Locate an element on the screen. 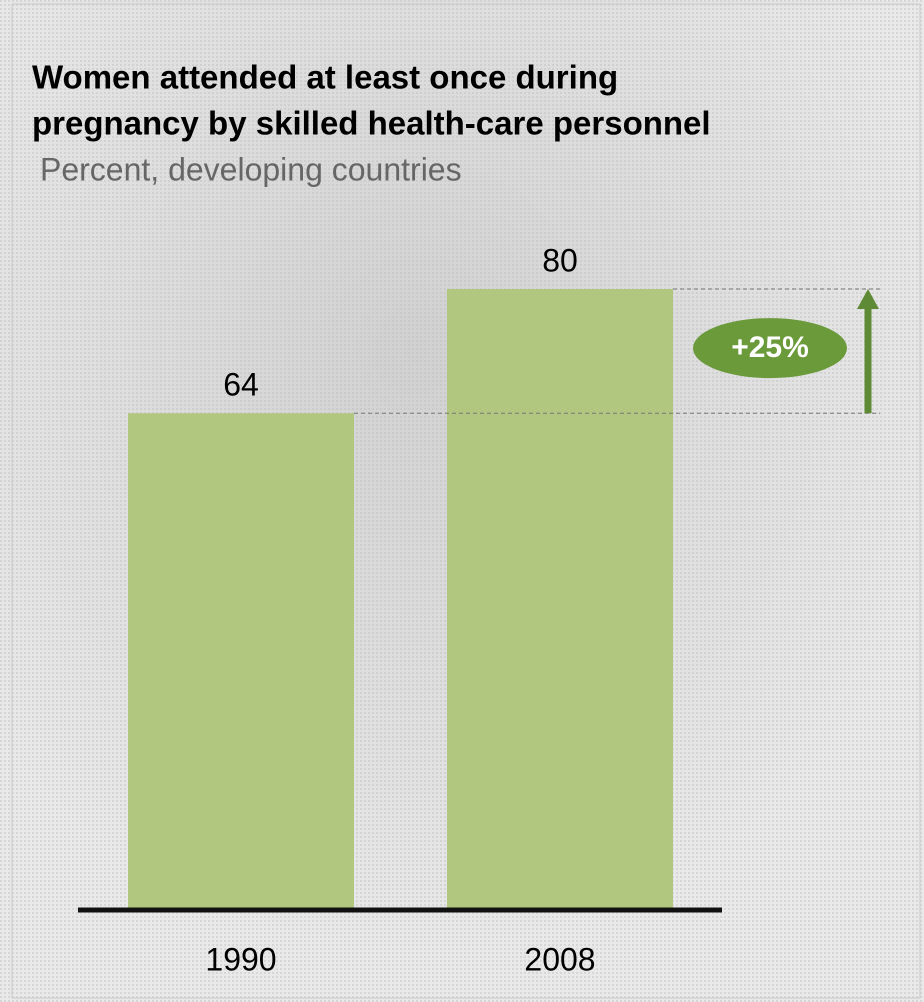 This screenshot has width=924, height=1002. x-tick-label: 2008 is located at coordinates (559, 959).